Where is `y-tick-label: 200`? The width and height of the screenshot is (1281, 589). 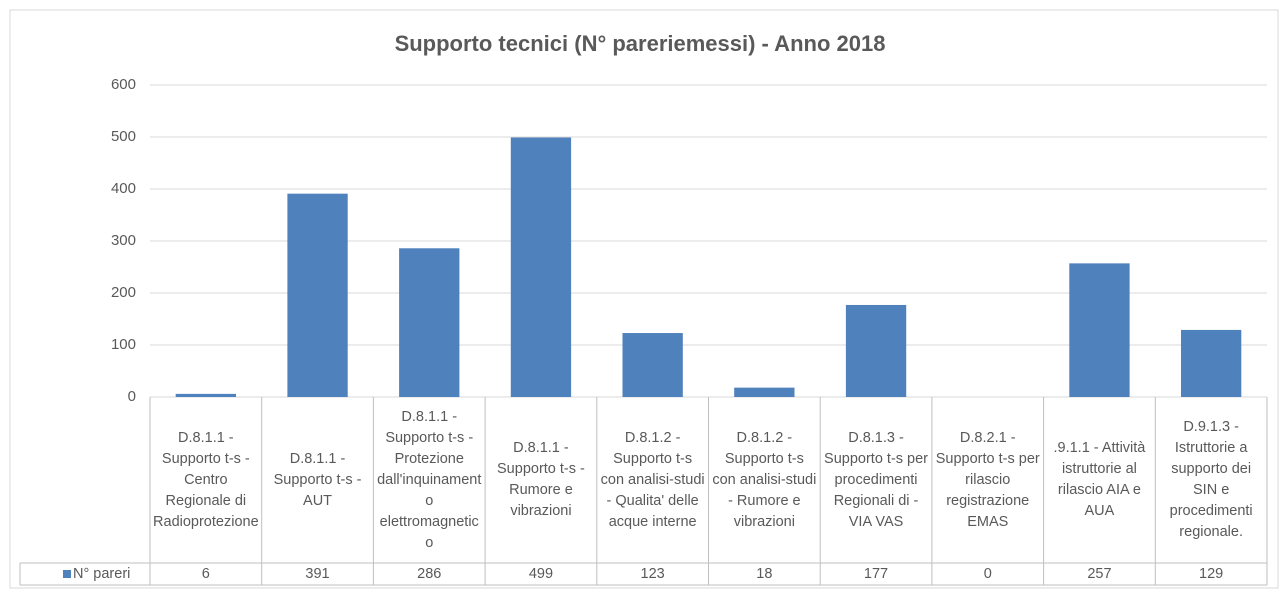 y-tick-label: 200 is located at coordinates (123, 292).